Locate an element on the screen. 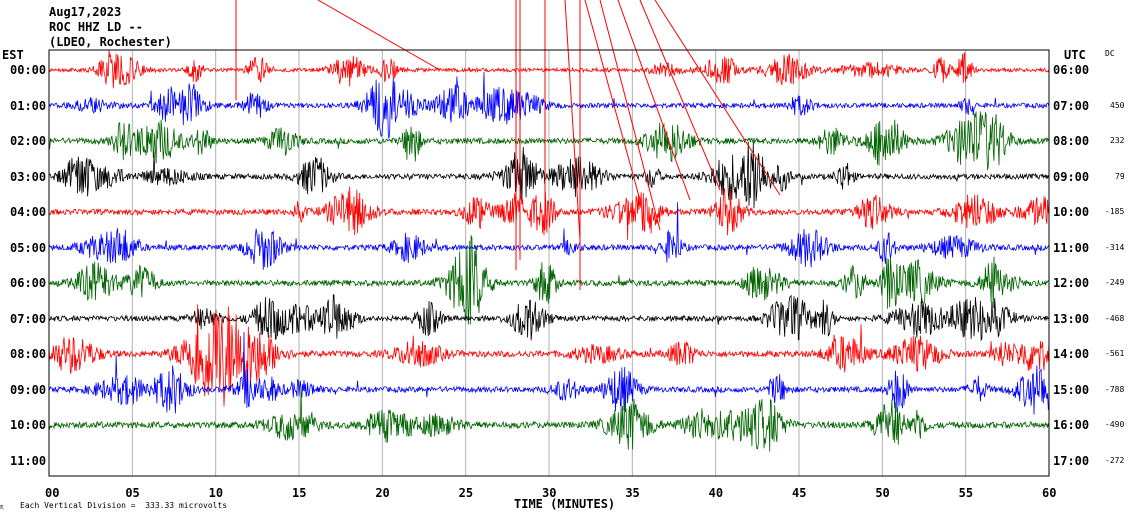 The height and width of the screenshot is (519, 1130). utc-tick-label: 15:00 is located at coordinates (1071, 389).